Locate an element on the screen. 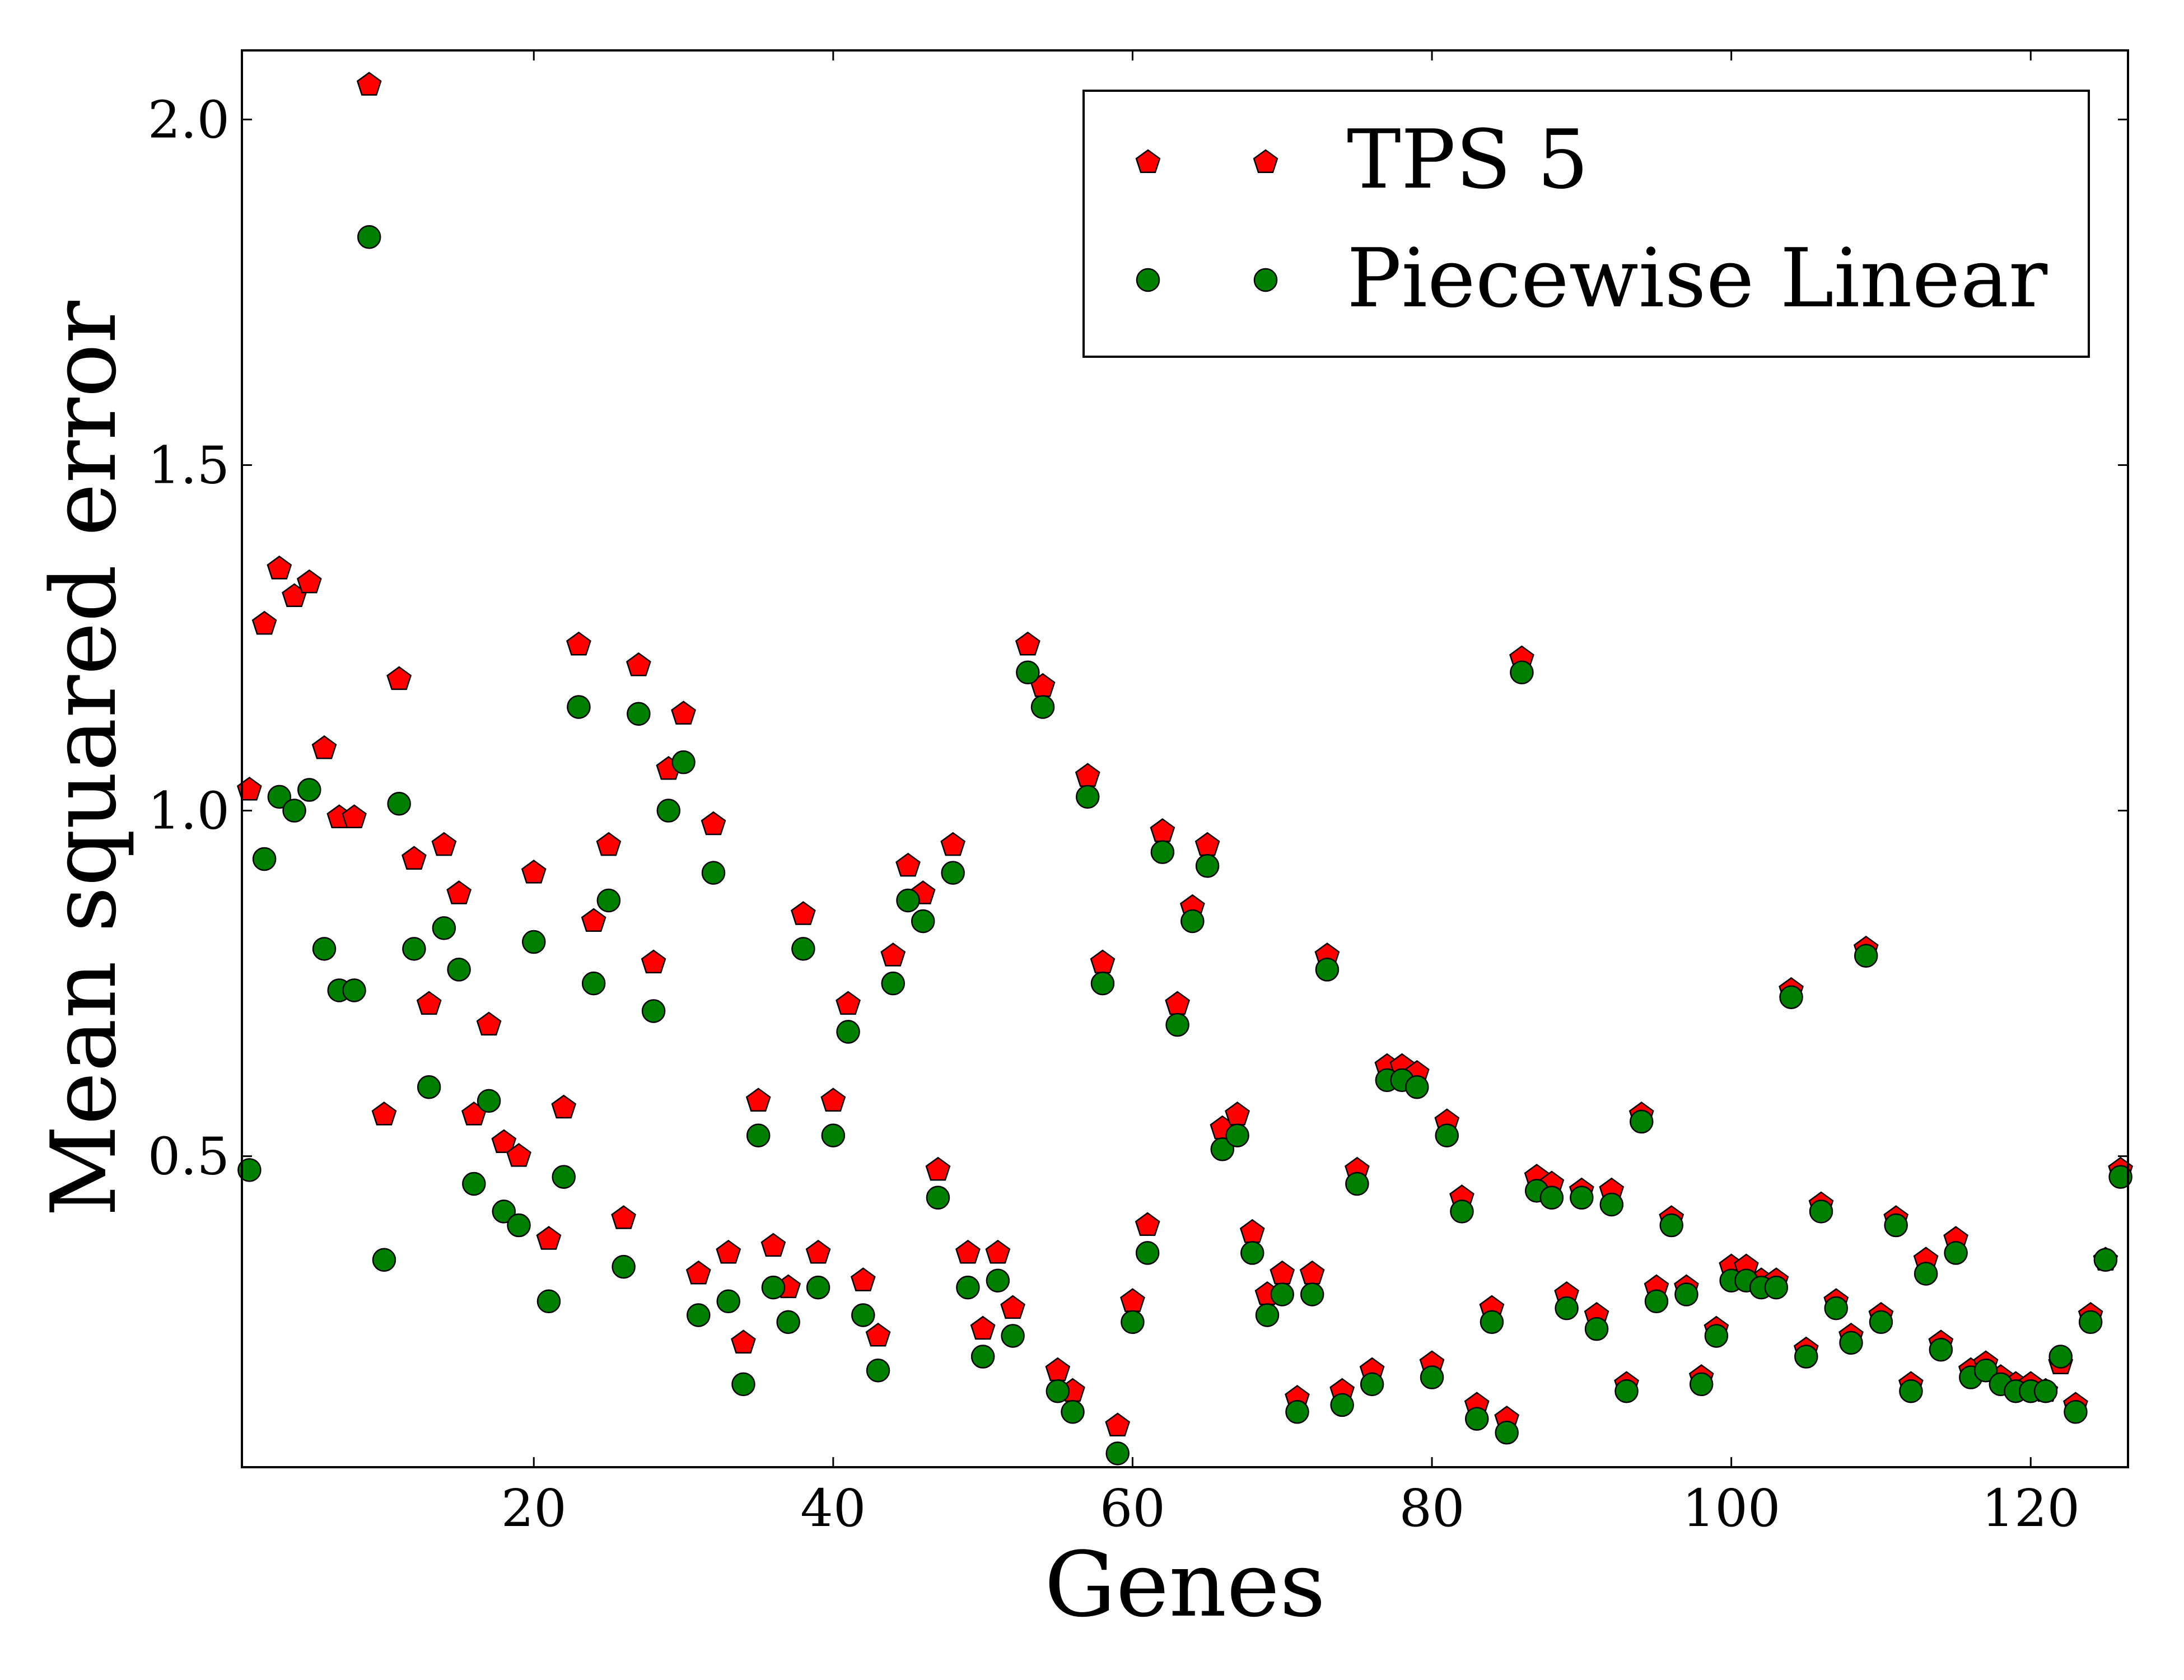 The height and width of the screenshot is (1680, 2184). legend: TPS 5 Piecewise Linear is located at coordinates (1586, 224).